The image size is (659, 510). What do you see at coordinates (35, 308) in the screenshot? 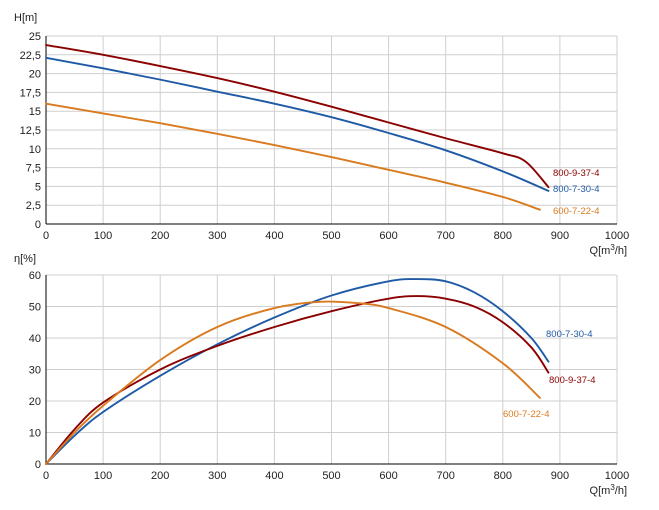
I see `y-tick-label: 50` at bounding box center [35, 308].